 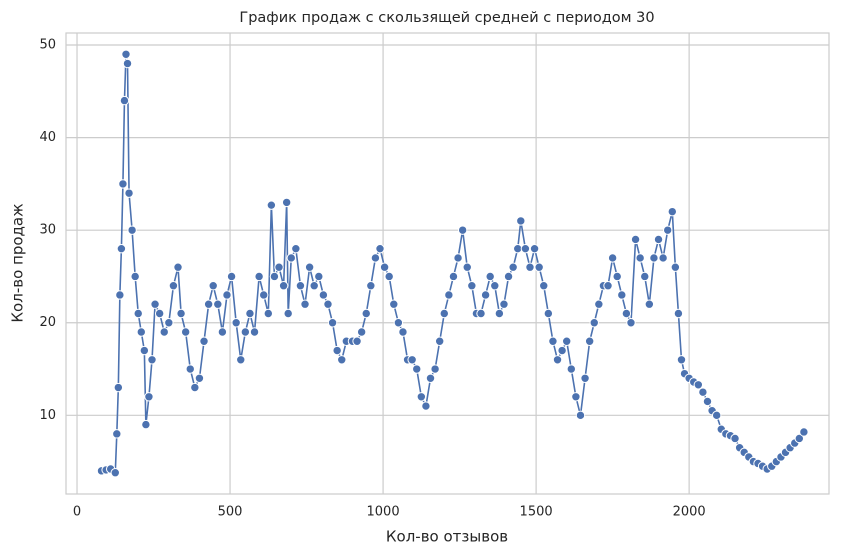 What do you see at coordinates (383, 512) in the screenshot?
I see `x-tick-label: 1000` at bounding box center [383, 512].